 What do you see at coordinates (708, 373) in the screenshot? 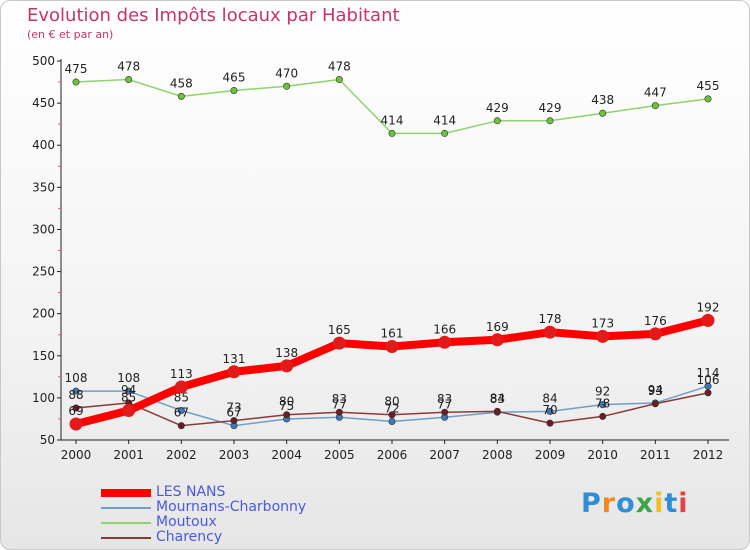
I see `data-label-mournans-charbonny: 114` at bounding box center [708, 373].